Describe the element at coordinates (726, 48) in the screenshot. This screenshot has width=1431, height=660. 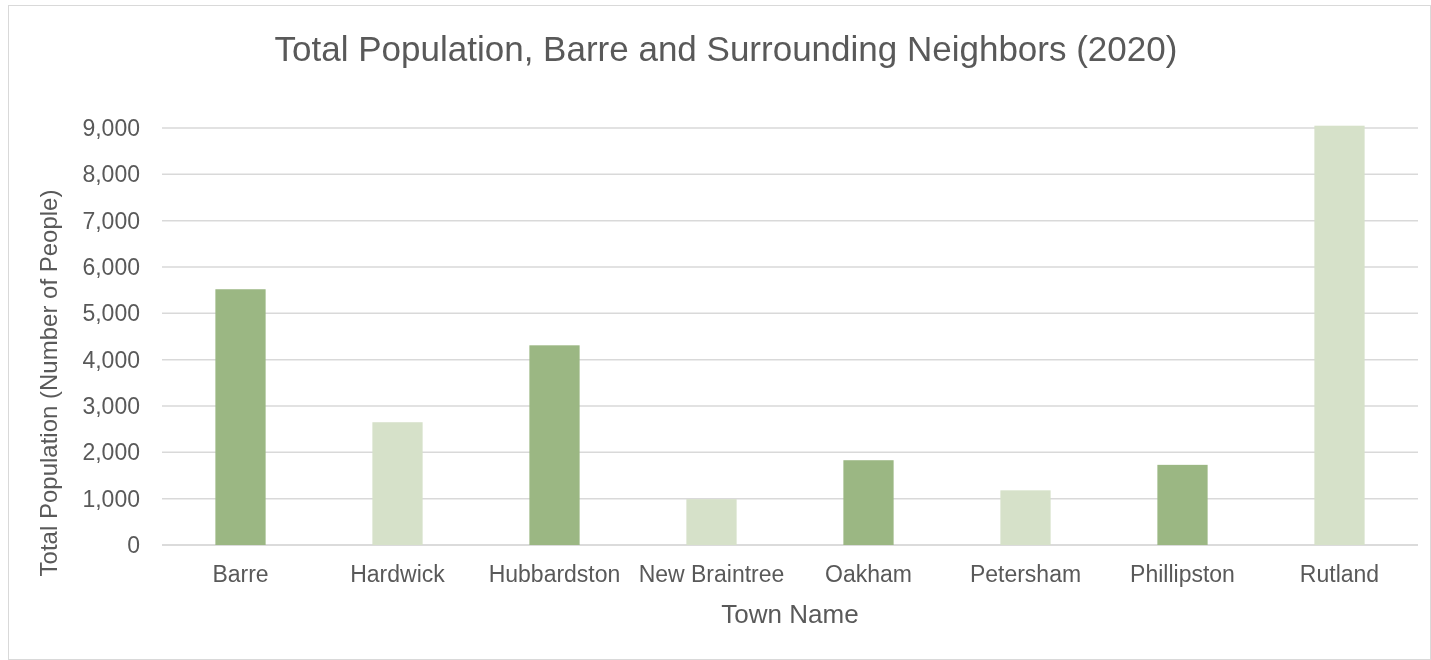
I see `chart-title: Total Population, Barre and Surrounding Neighbors (2020)` at that location.